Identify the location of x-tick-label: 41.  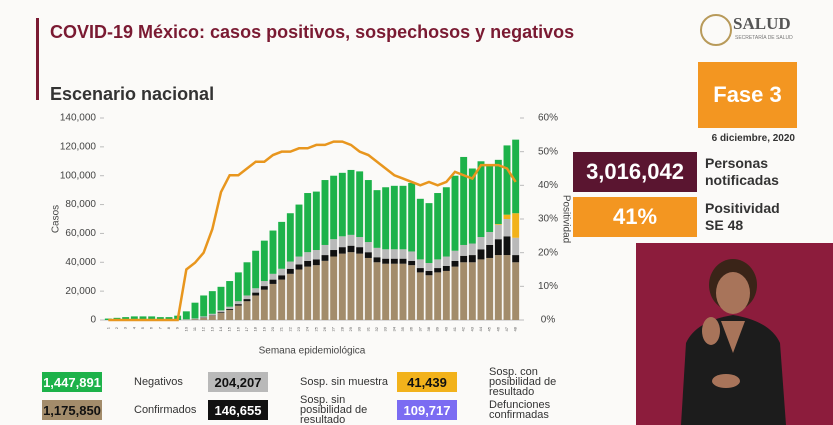
(454, 328).